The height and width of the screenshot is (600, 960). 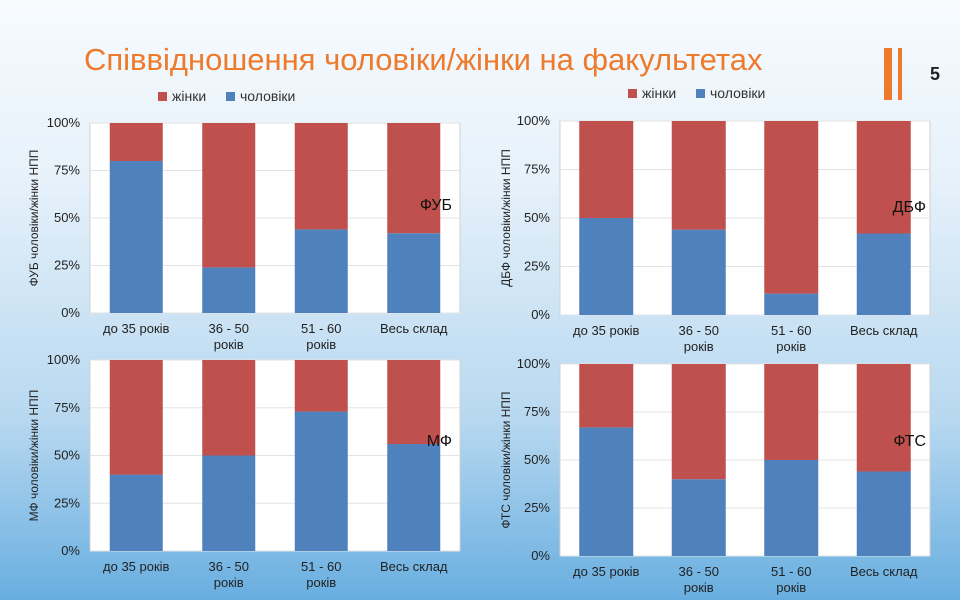 I want to click on faculty-label: ФУБ, so click(x=436, y=205).